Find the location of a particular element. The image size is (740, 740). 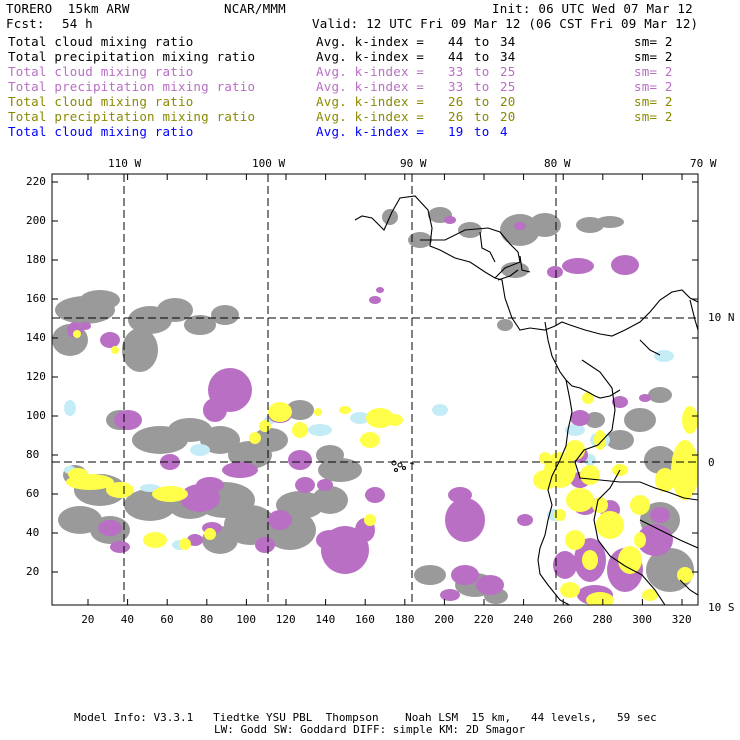

y-tick-label: 220 is located at coordinates (36, 181).